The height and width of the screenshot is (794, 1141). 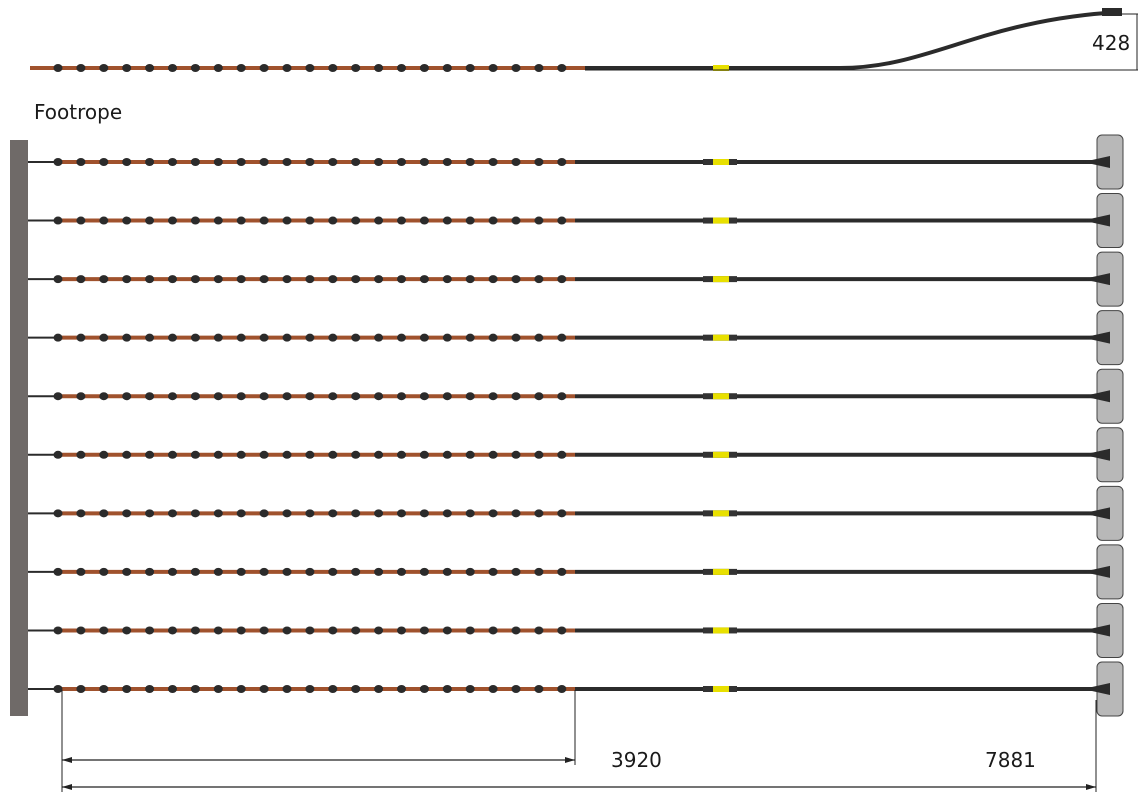 I want to click on side-marker, so click(x=721, y=68).